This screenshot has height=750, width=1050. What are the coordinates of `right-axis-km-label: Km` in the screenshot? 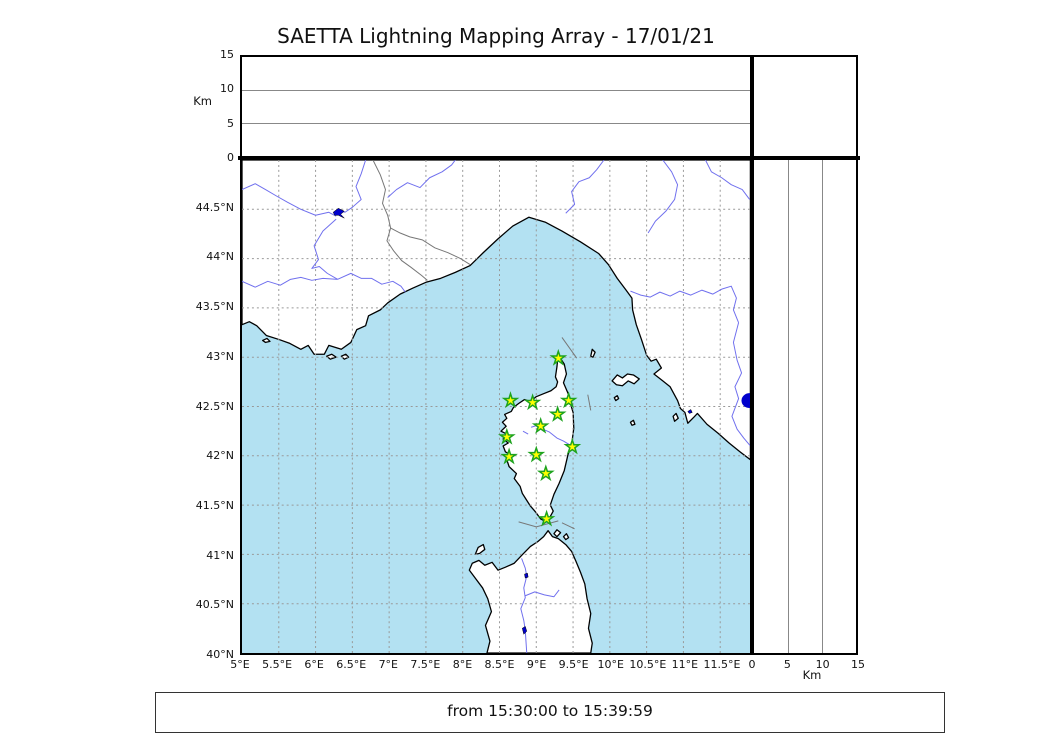 It's located at (812, 675).